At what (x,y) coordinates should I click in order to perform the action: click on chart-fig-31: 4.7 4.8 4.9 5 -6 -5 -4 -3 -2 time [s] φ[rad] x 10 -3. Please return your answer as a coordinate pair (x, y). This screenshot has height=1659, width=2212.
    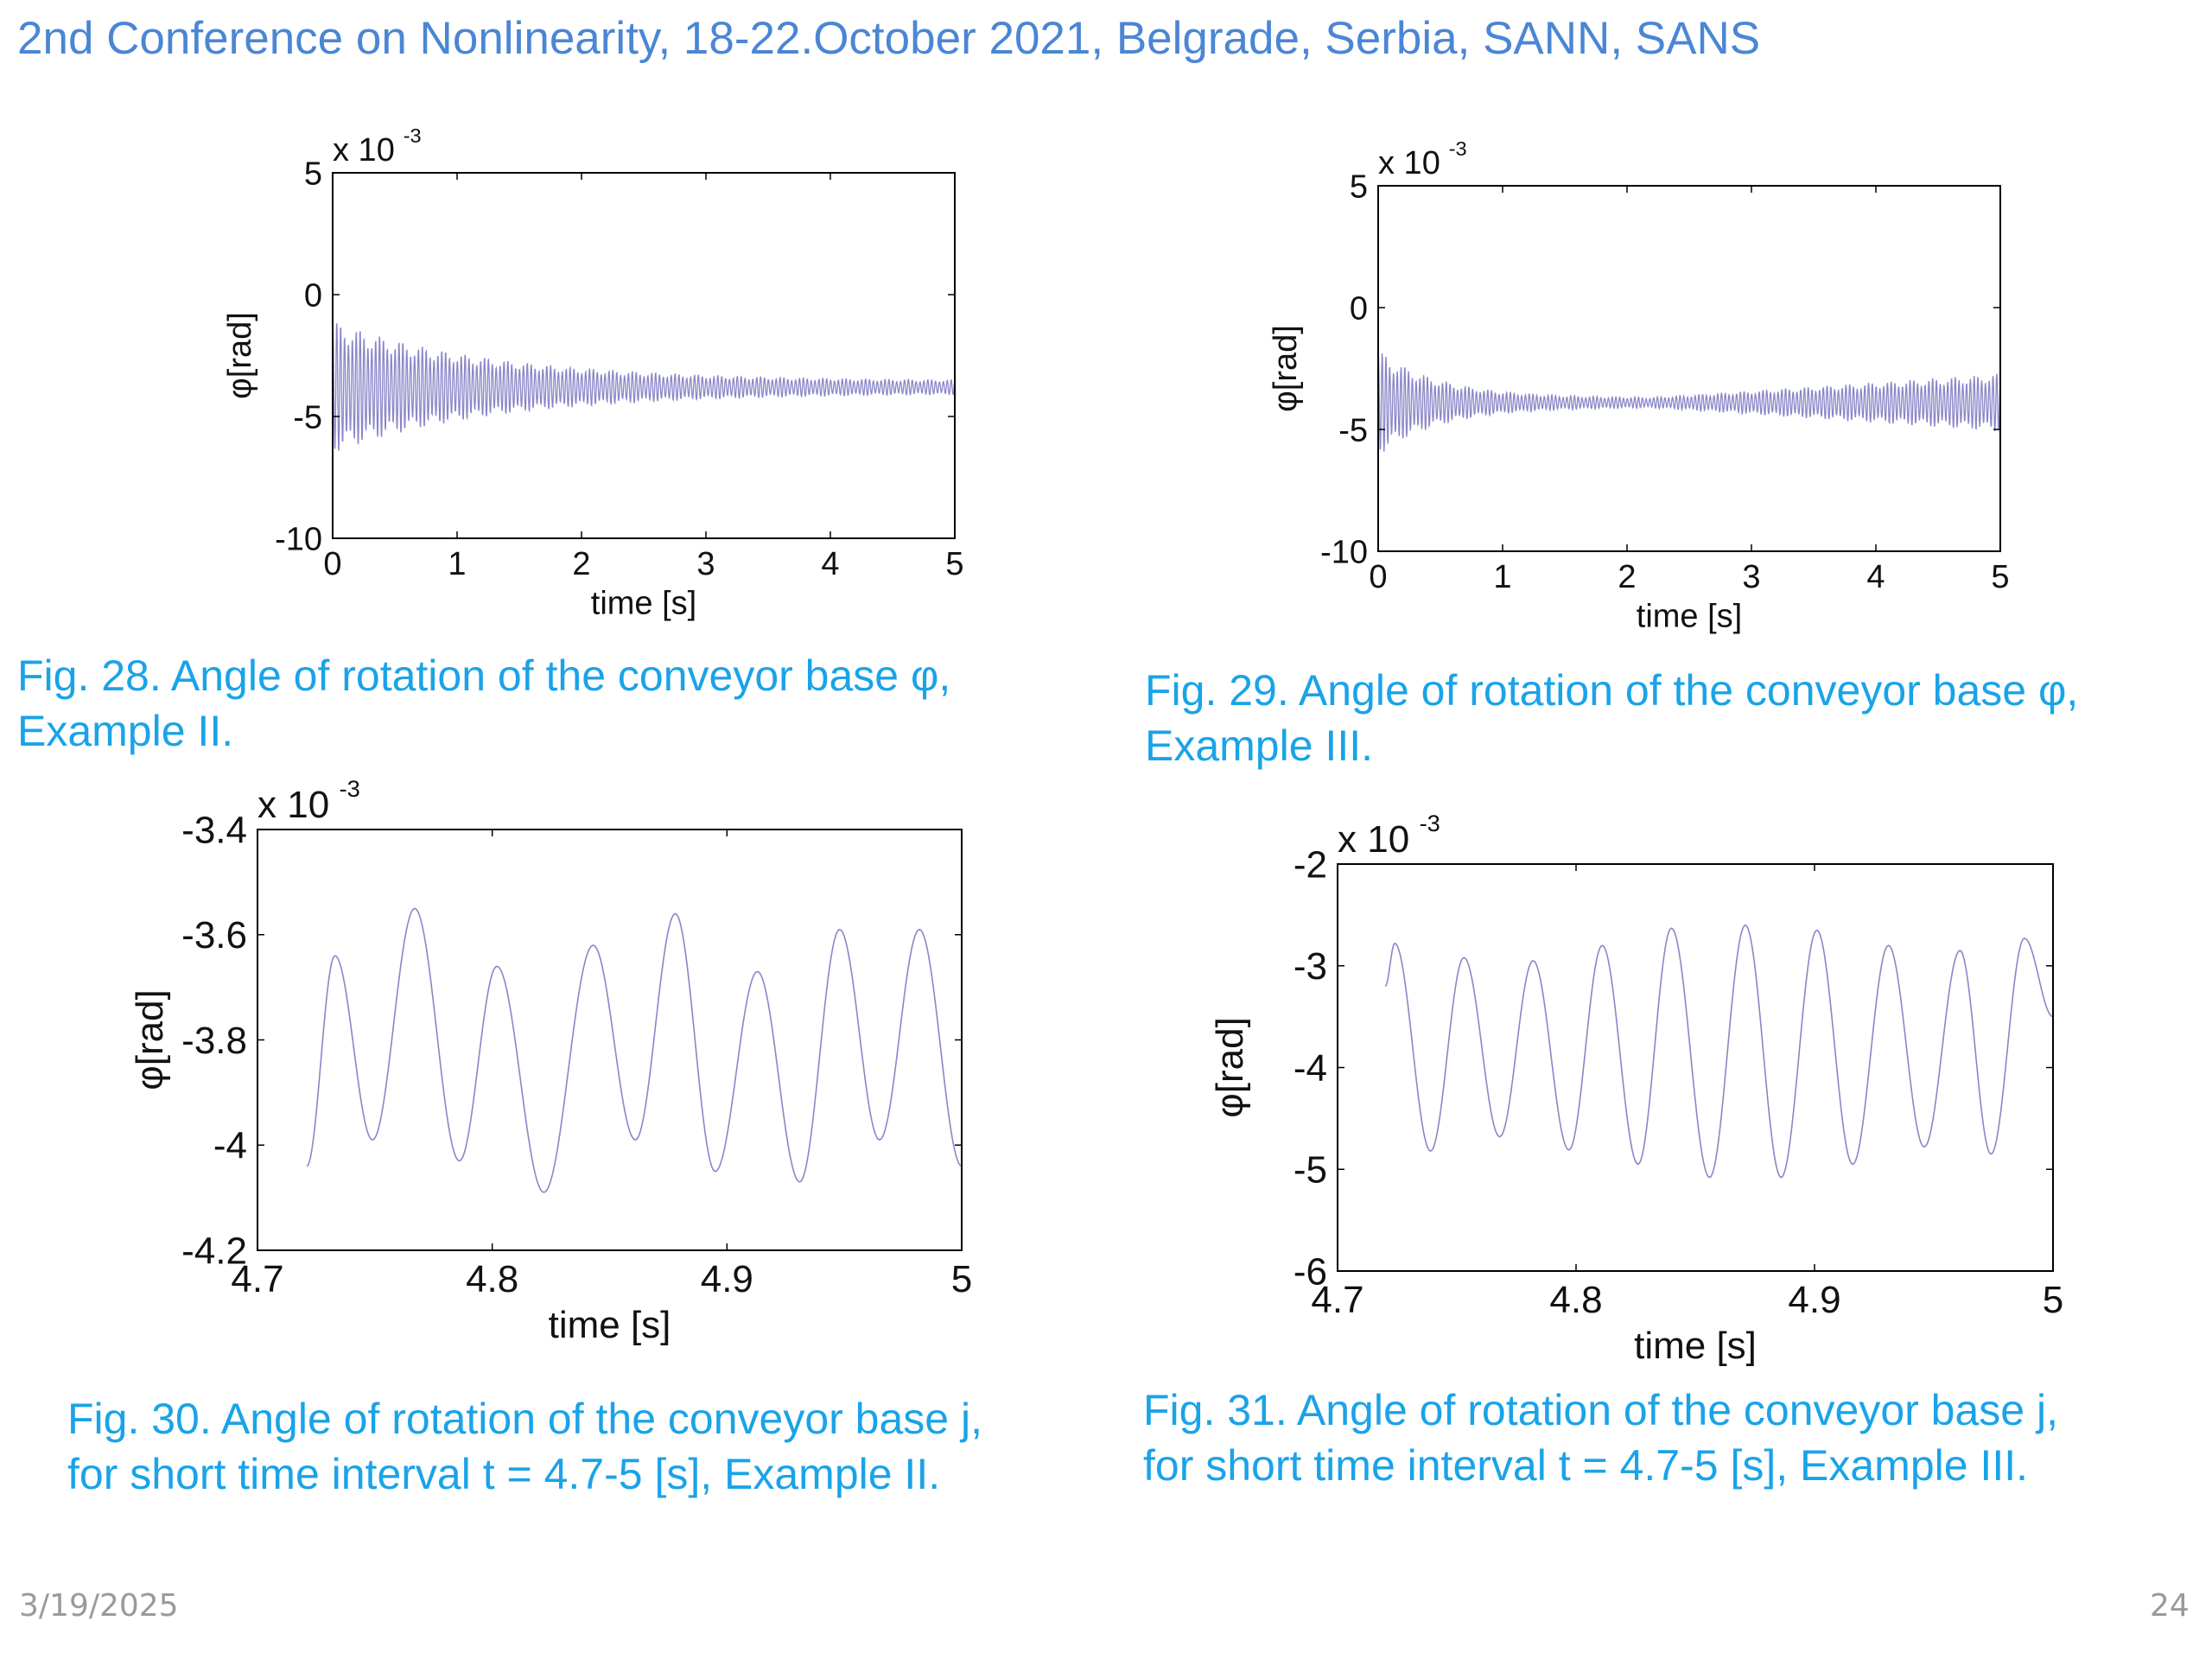
    Looking at the image, I should click on (1636, 1088).